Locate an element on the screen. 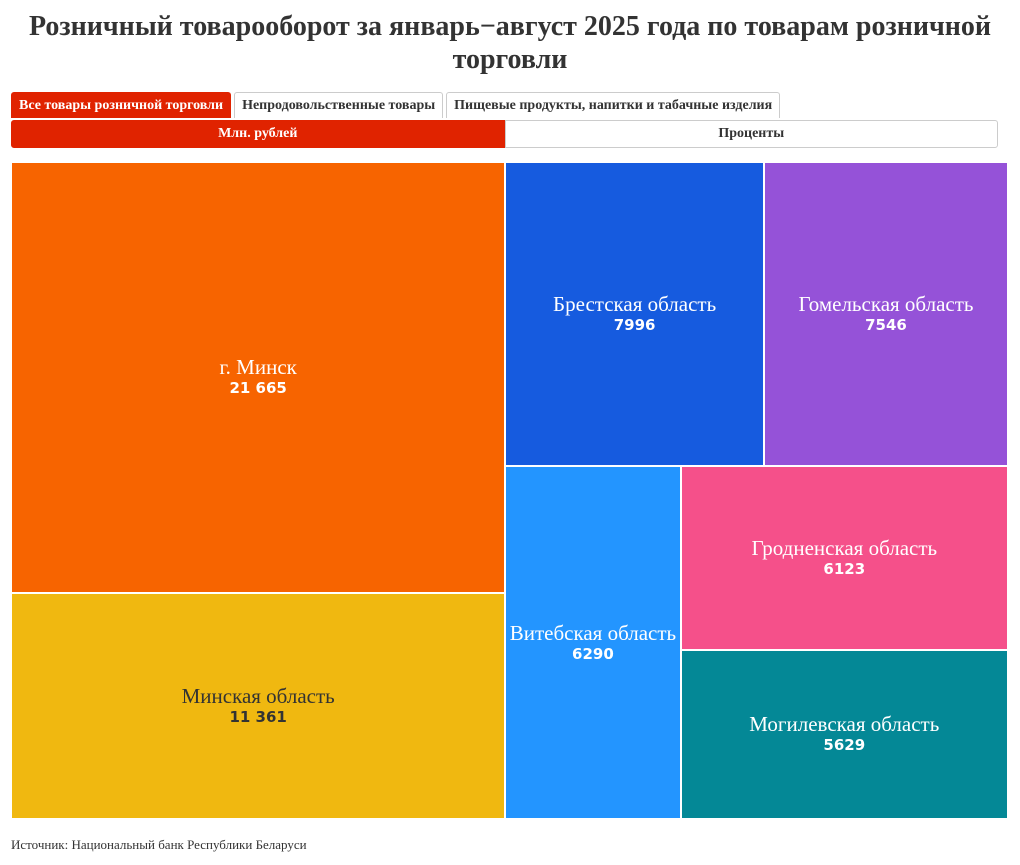  treemap-tile: Витебская область 6290 is located at coordinates (593, 642).